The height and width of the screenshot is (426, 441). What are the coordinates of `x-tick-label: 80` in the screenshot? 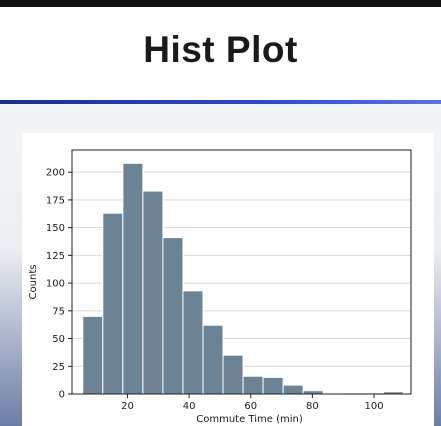 It's located at (312, 406).